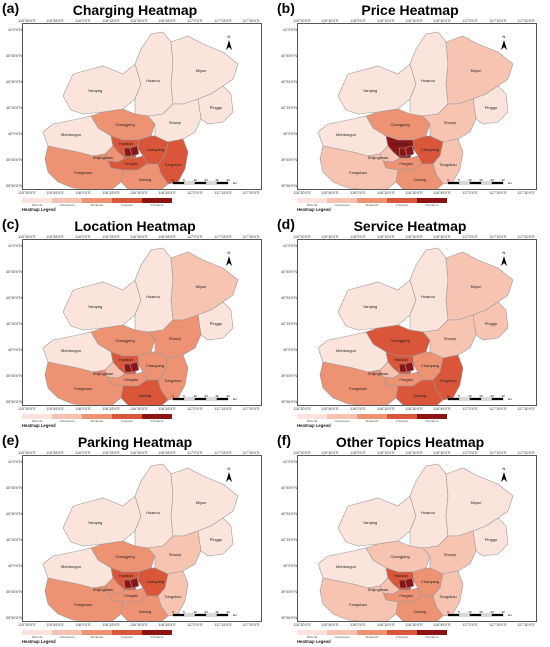  What do you see at coordinates (111, 625) in the screenshot?
I see `longitude-label: 116°15'0"E` at bounding box center [111, 625].